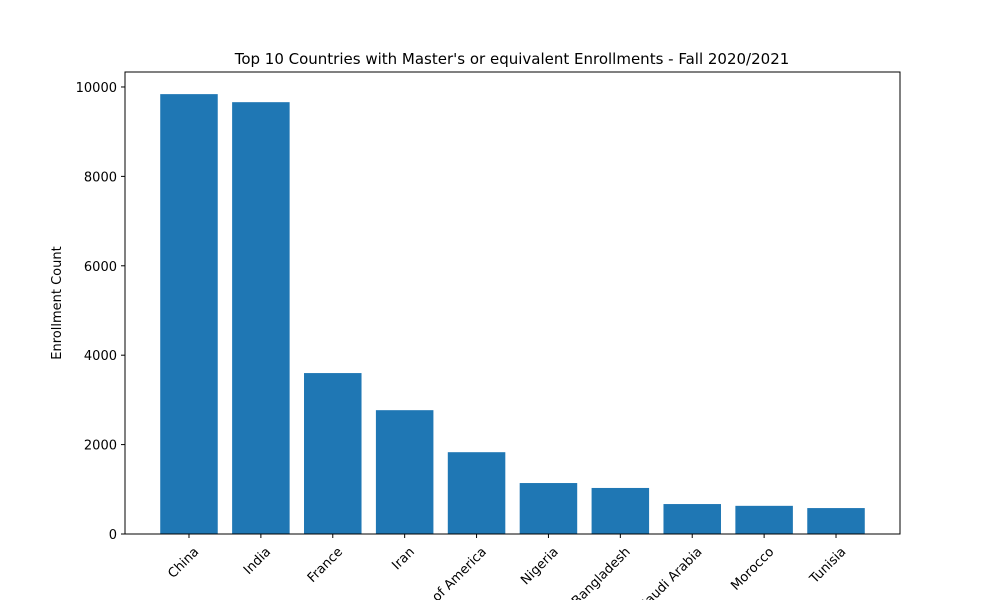  Describe the element at coordinates (183, 563) in the screenshot. I see `x-tick-label: China` at that location.